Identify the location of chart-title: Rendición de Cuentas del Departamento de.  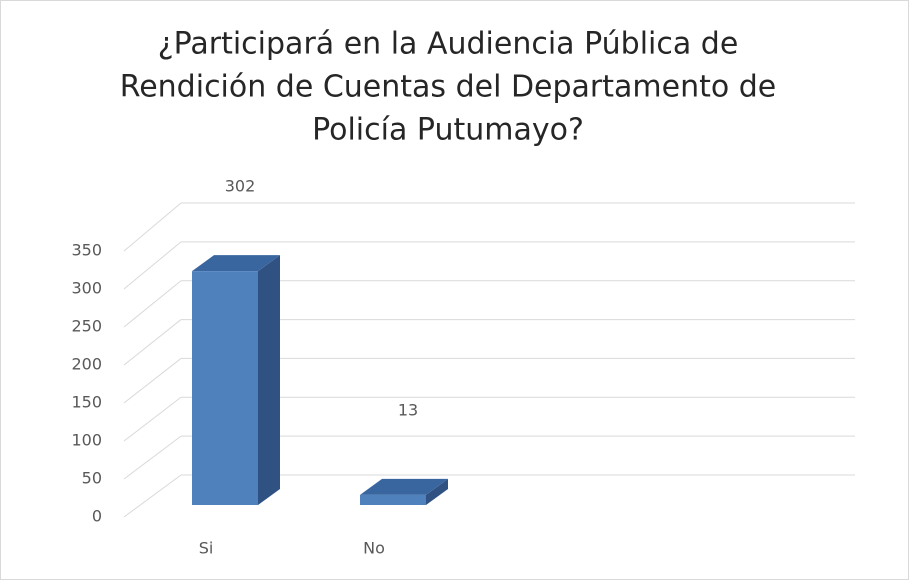
(448, 87).